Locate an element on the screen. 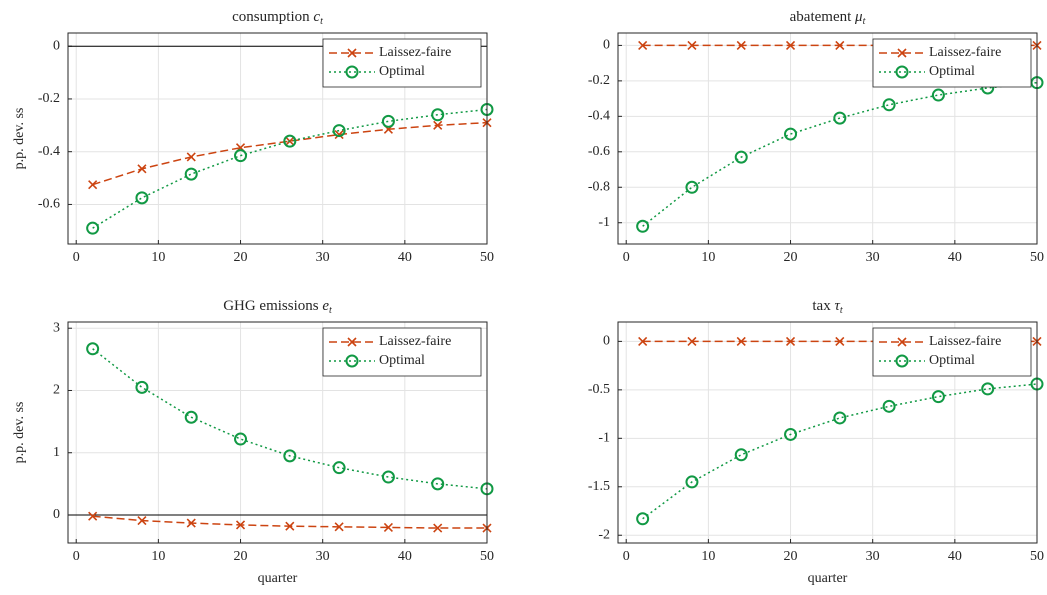 Image resolution: width=1047 pixels, height=595 pixels. title-symbol: e is located at coordinates (325, 306).